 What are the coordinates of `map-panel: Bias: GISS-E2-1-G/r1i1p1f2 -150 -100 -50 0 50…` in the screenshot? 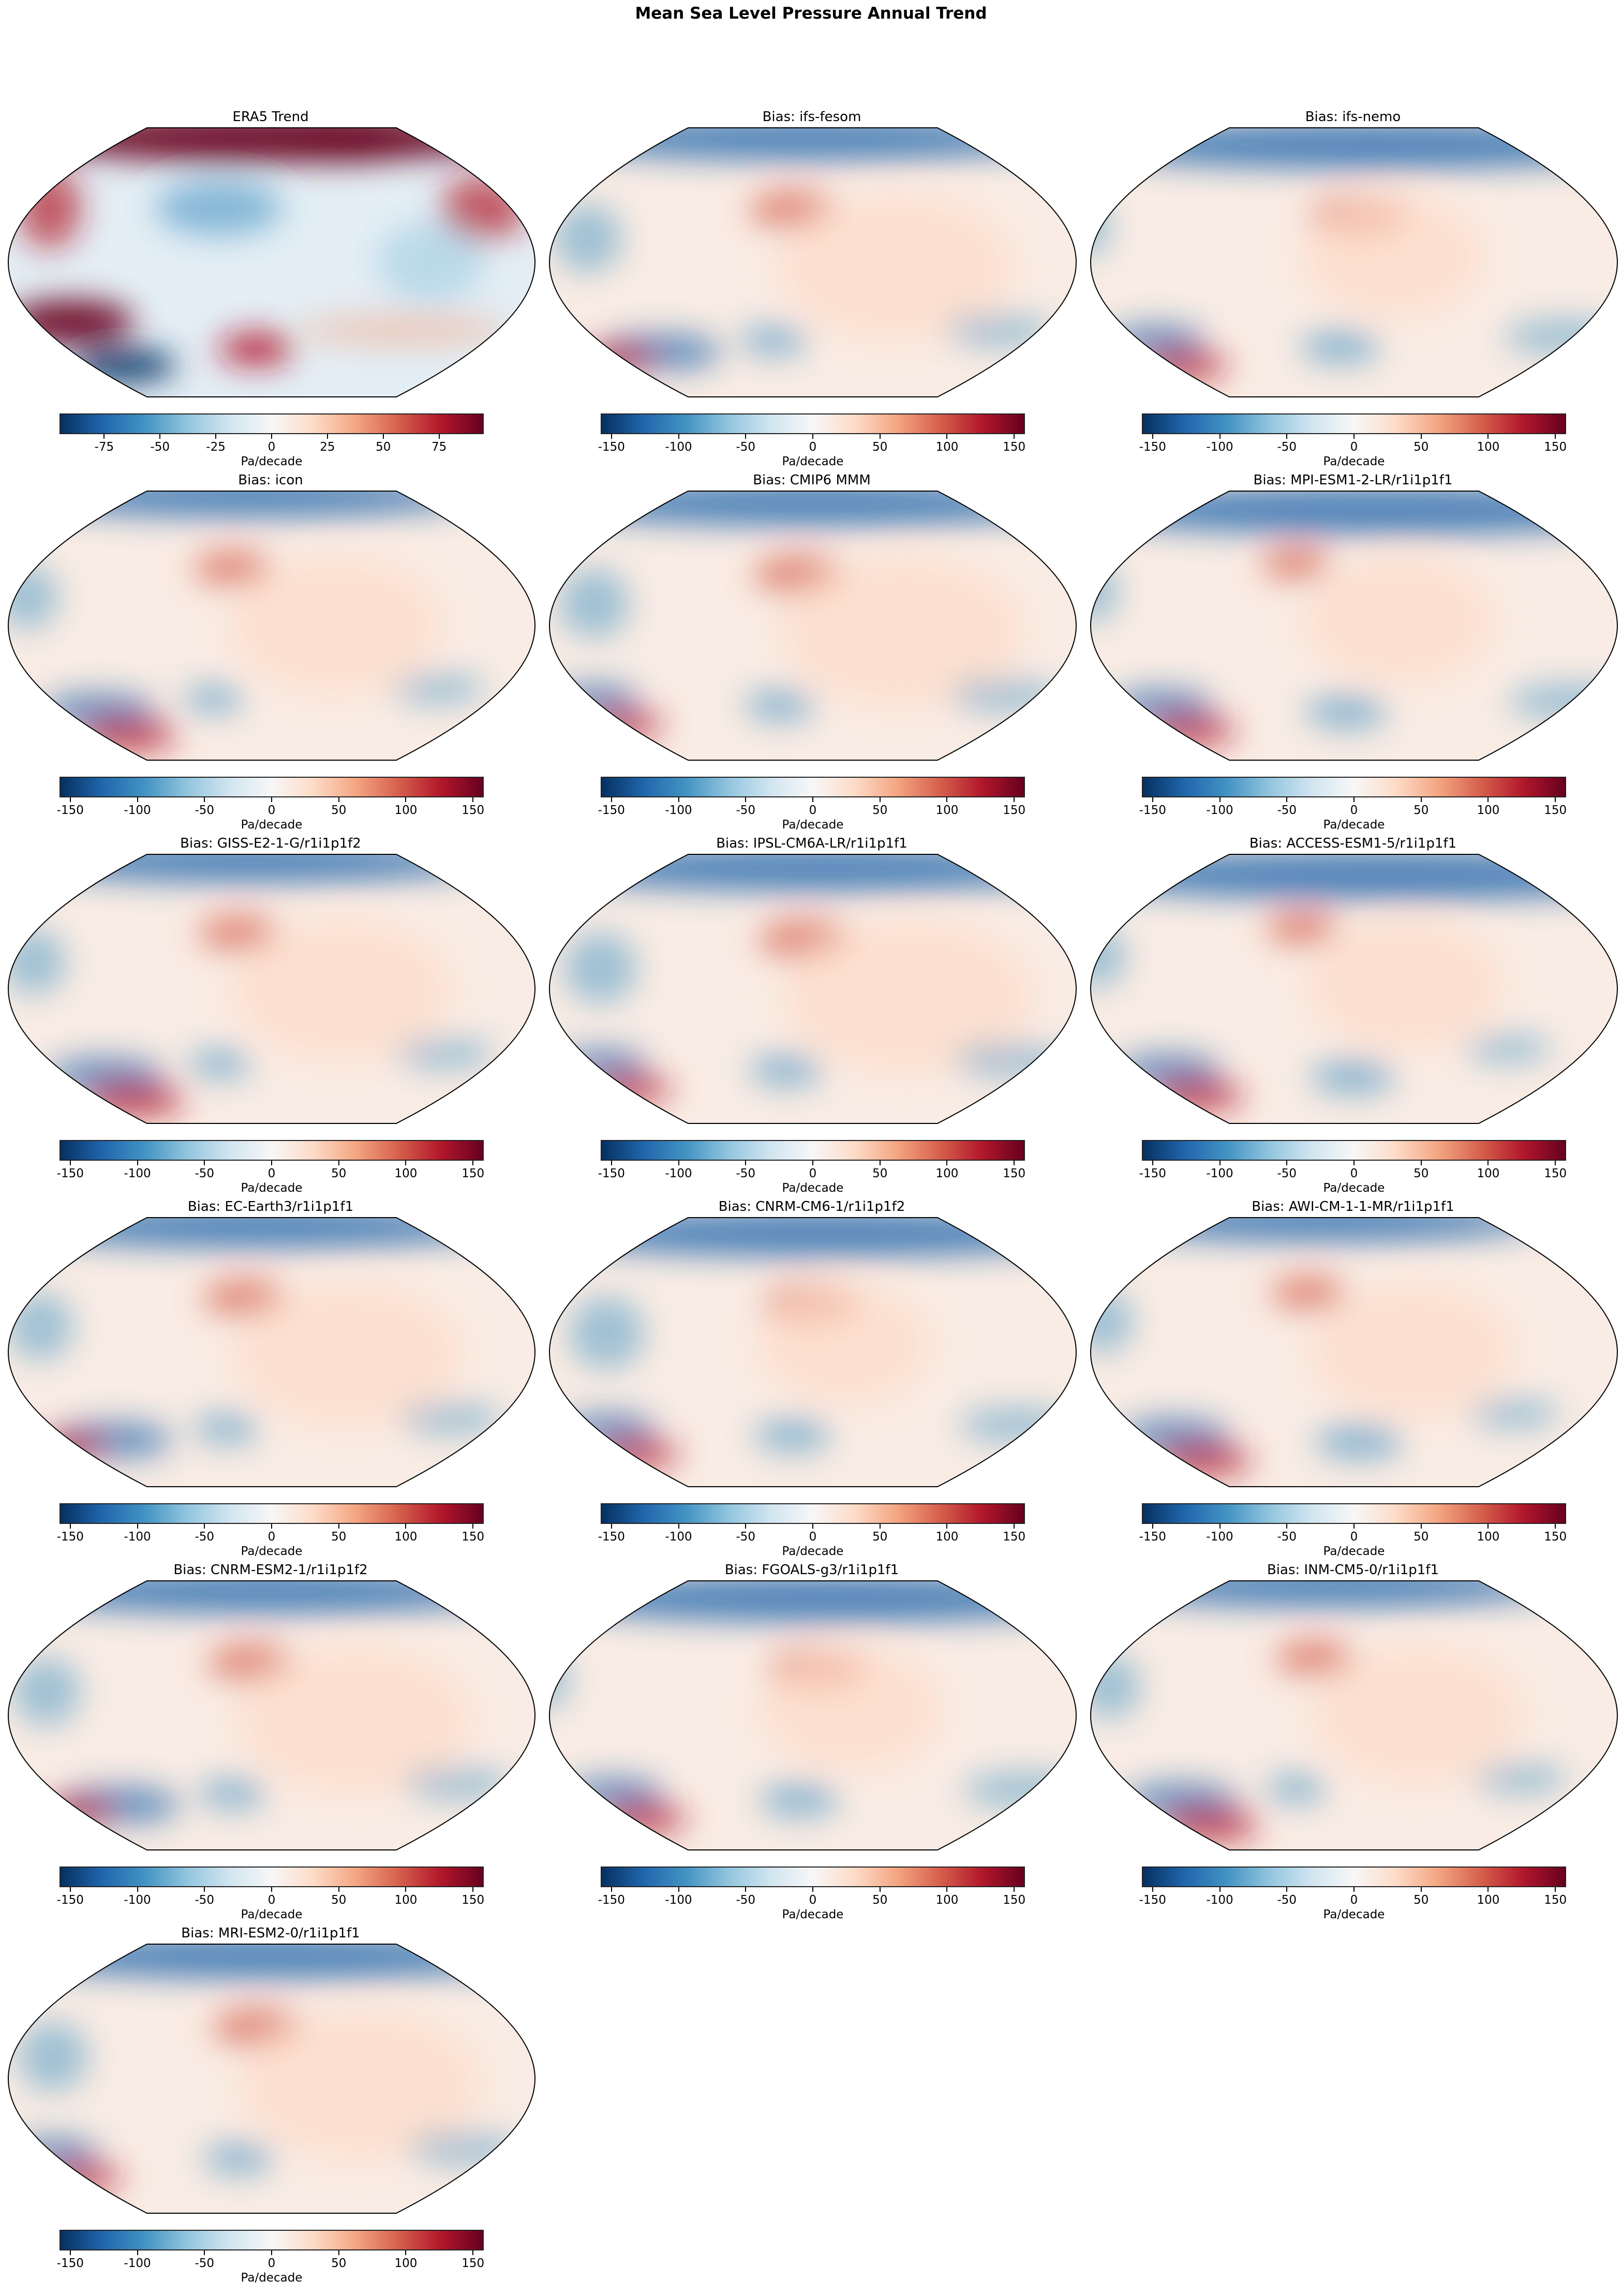 It's located at (270, 1021).